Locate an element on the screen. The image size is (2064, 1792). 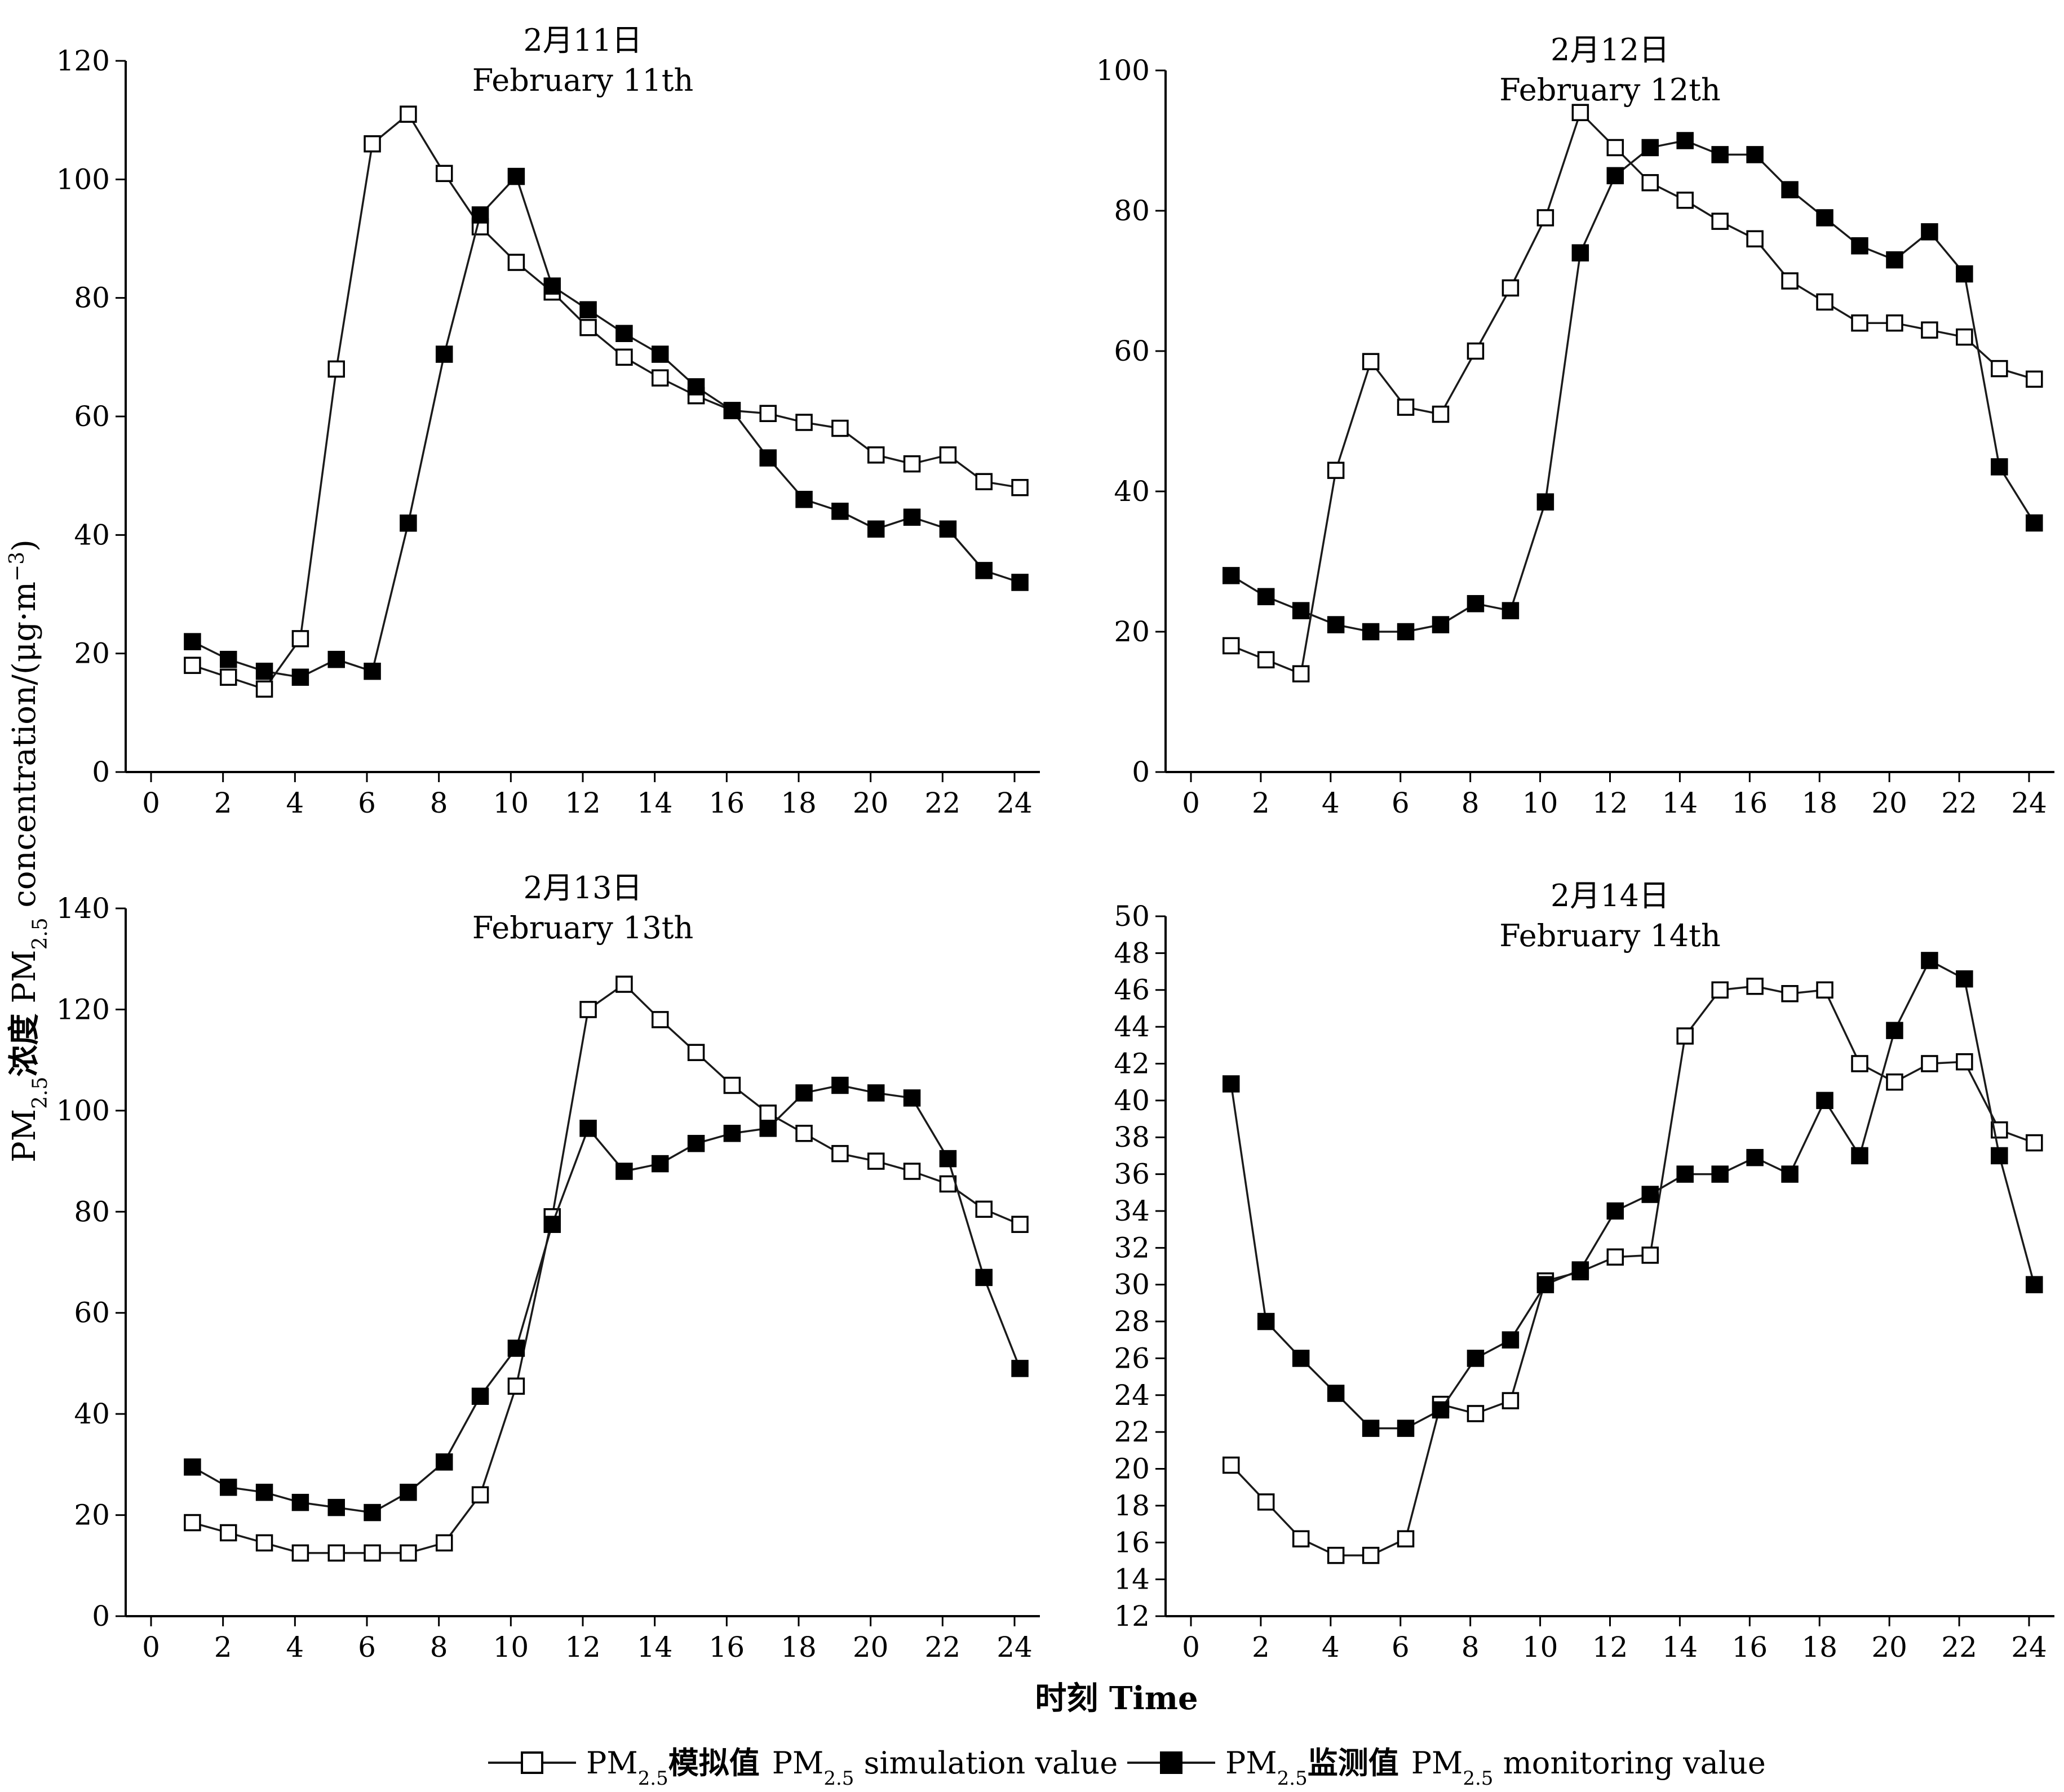
y-tick-label: 20 is located at coordinates (1132, 1469).